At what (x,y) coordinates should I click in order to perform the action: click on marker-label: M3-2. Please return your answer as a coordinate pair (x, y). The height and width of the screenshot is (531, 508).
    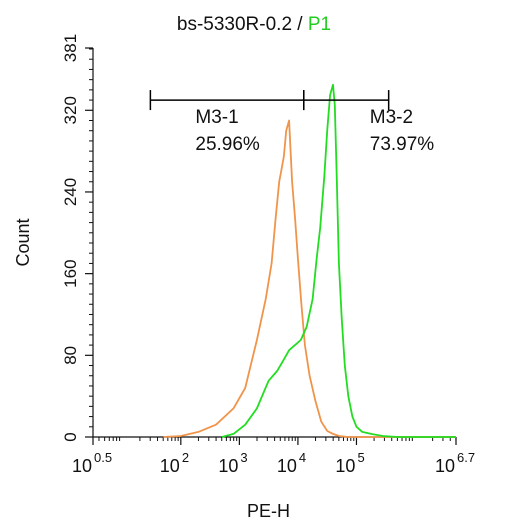
    Looking at the image, I should click on (391, 117).